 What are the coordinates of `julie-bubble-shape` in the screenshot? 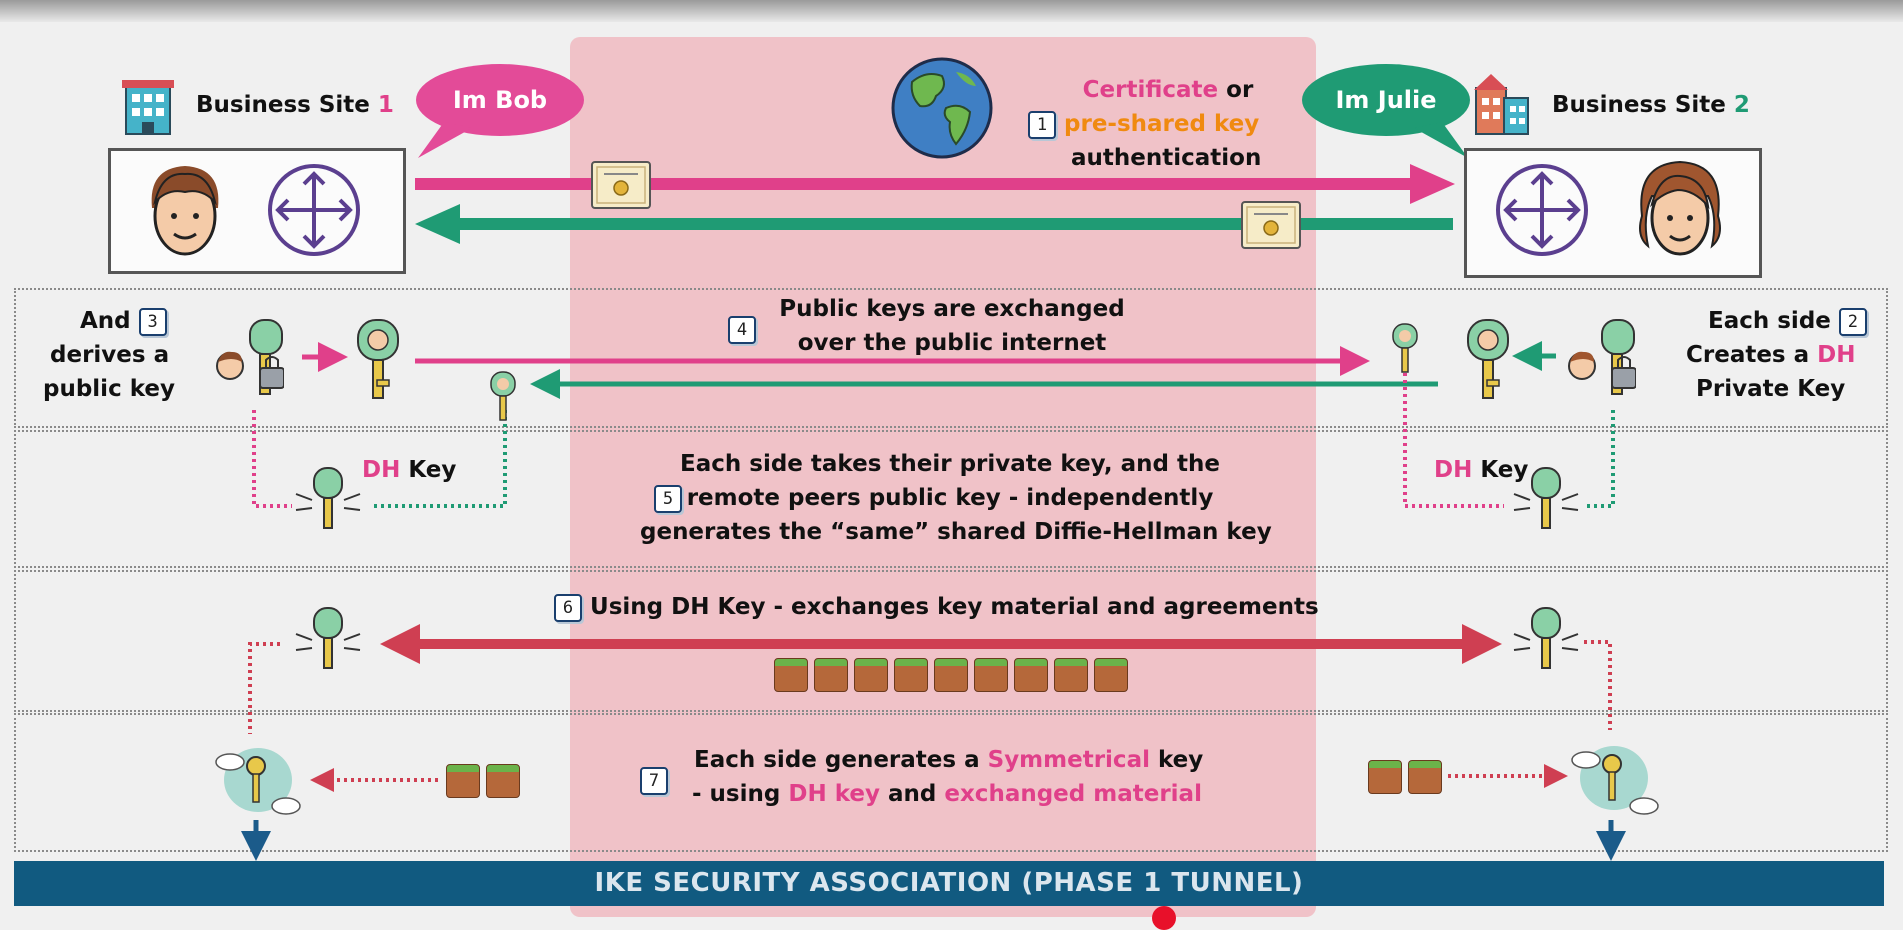 It's located at (1386, 111).